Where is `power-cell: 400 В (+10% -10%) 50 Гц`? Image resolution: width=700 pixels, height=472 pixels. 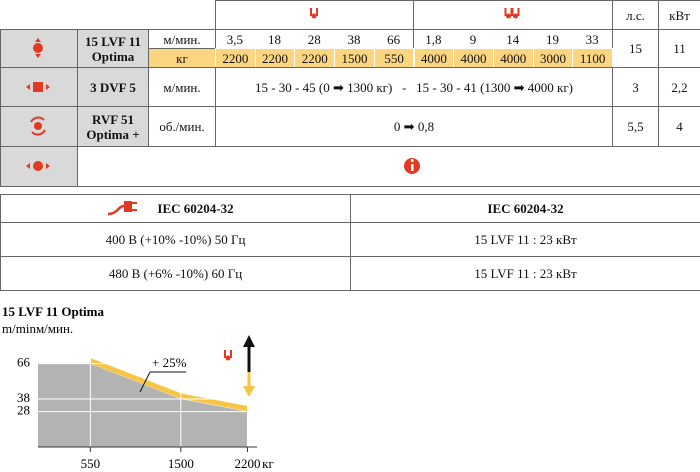 power-cell: 400 В (+10% -10%) 50 Гц is located at coordinates (175, 239).